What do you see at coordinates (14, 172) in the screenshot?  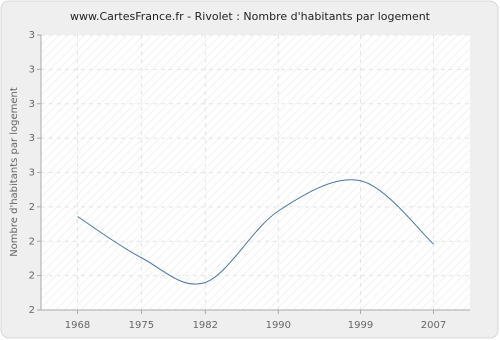 I see `y-axis-label: Nombre d'habitants par logement` at bounding box center [14, 172].